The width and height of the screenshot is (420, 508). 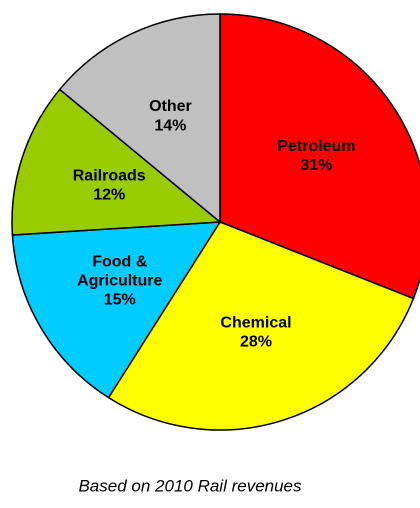 I want to click on slice-label: Other, so click(x=170, y=106).